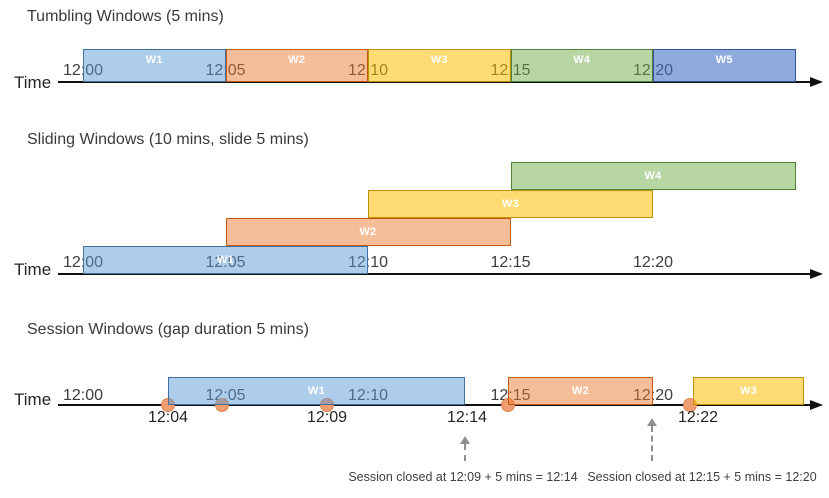  Describe the element at coordinates (168, 329) in the screenshot. I see `section-title-session: Session Windows (gap duration 5 mins)` at that location.